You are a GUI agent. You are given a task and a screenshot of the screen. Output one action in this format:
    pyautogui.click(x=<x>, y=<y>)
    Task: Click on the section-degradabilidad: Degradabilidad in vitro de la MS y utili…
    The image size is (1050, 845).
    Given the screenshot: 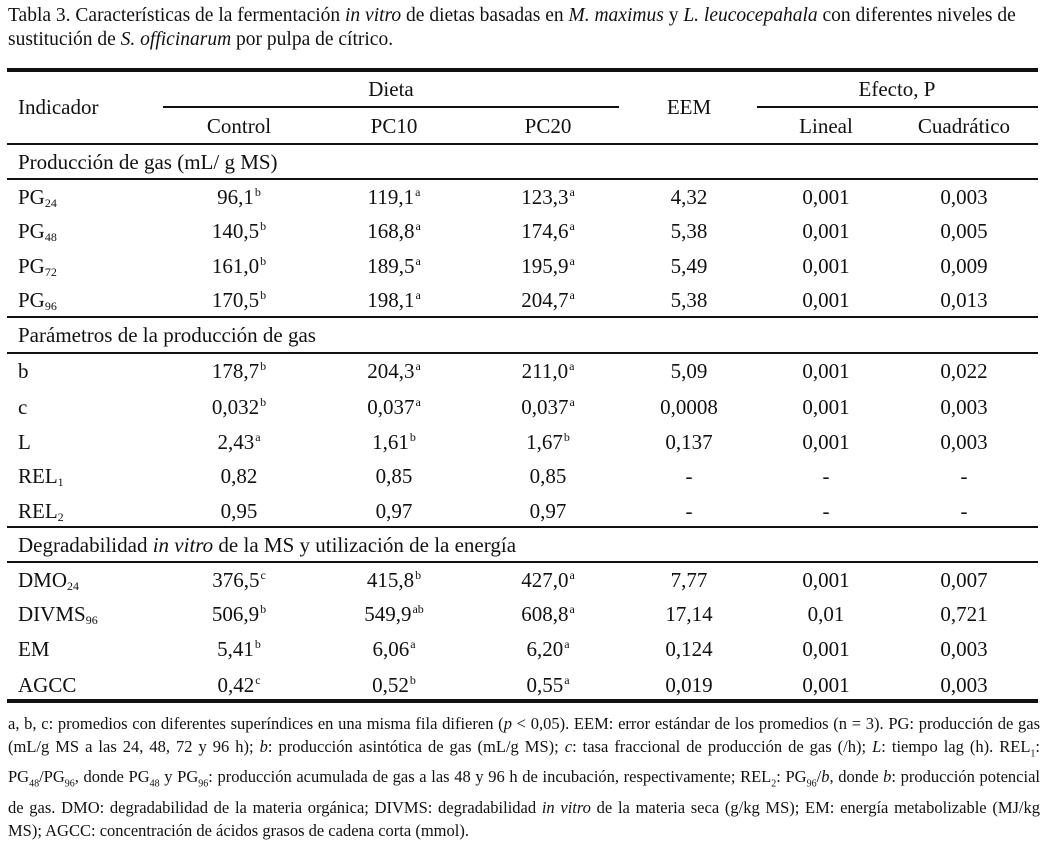 What is the action you would take?
    pyautogui.click(x=267, y=545)
    